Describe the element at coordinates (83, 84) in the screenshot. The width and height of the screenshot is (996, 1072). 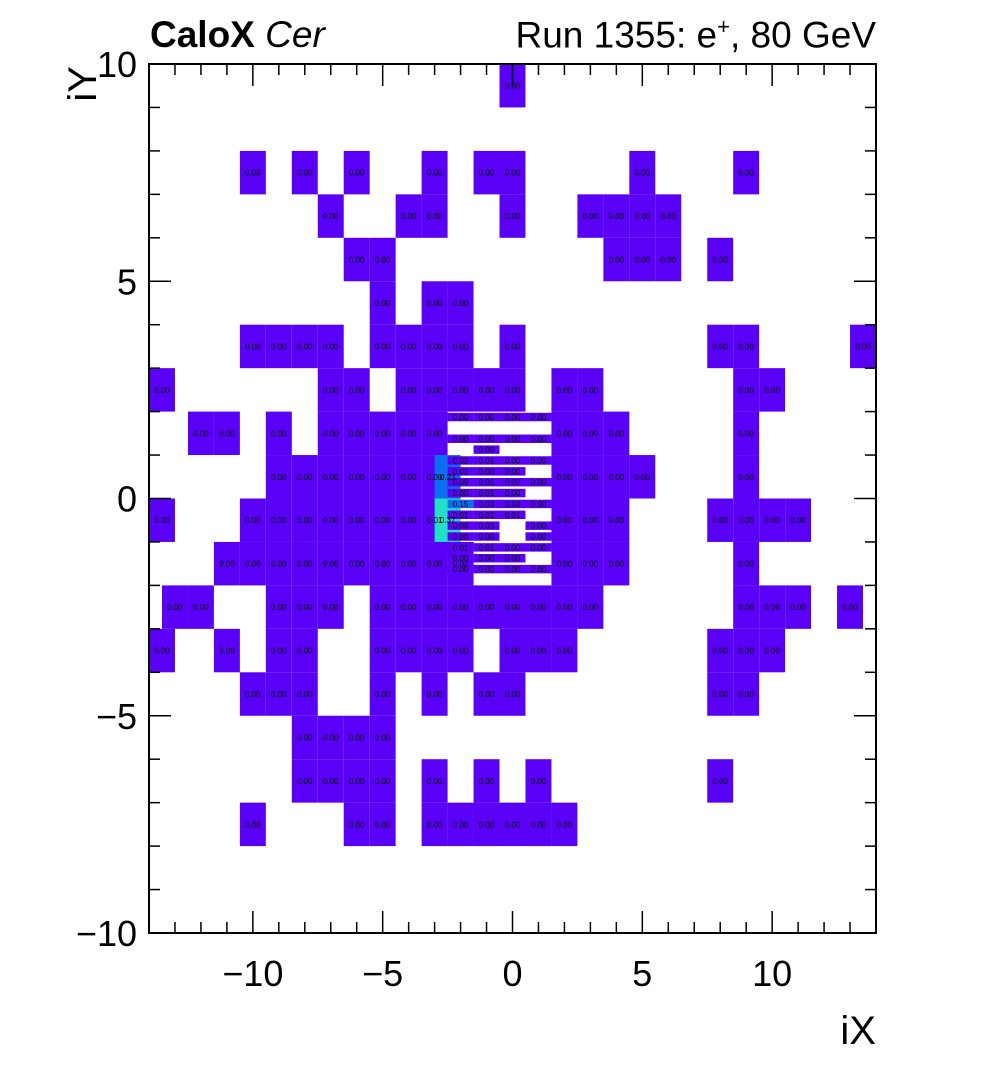
I see `y-axis-label: iY` at that location.